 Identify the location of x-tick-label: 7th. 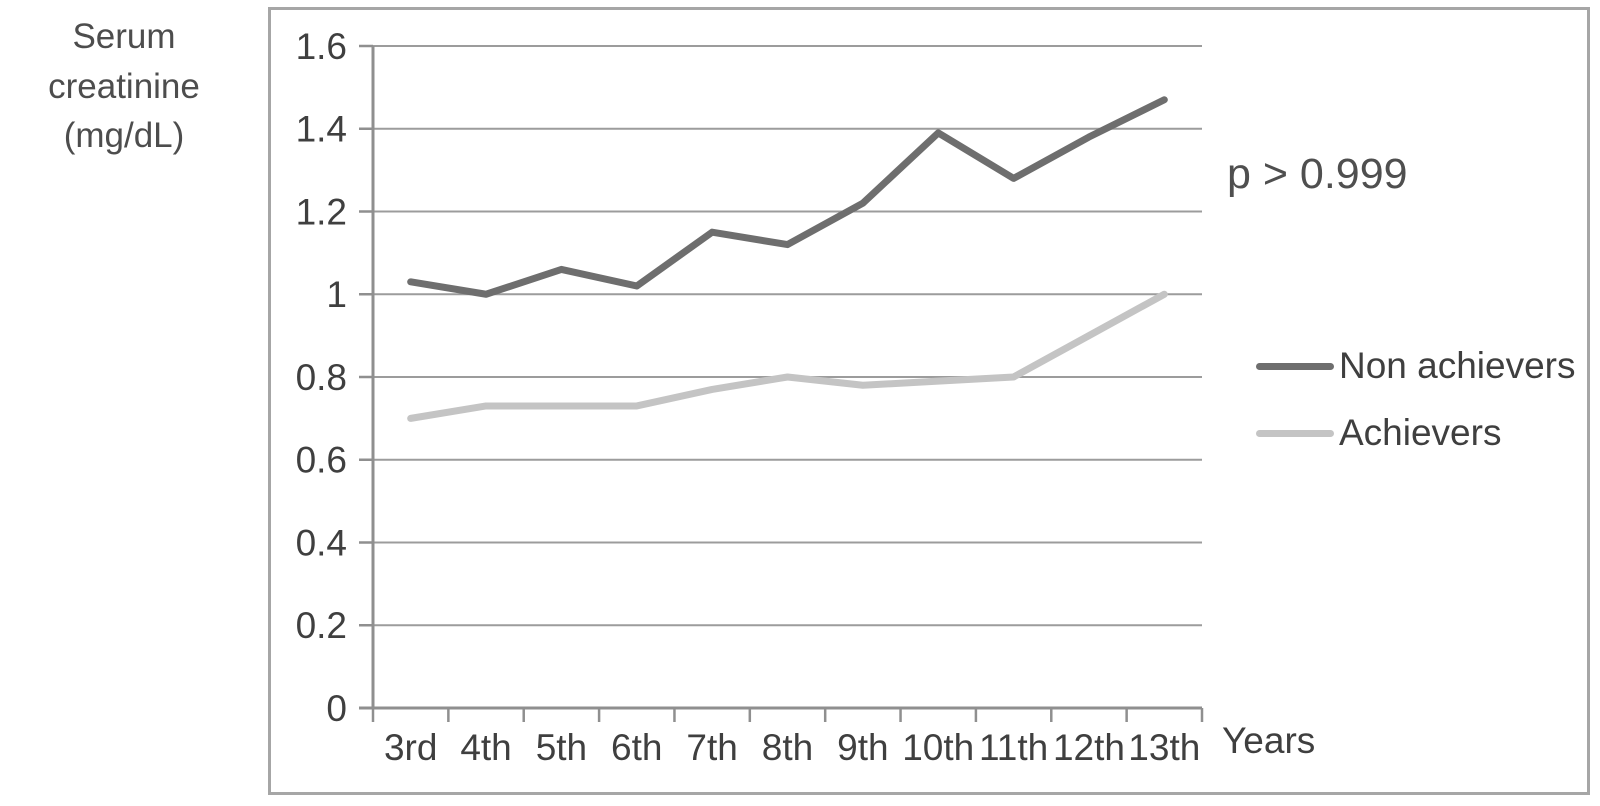
(711, 747).